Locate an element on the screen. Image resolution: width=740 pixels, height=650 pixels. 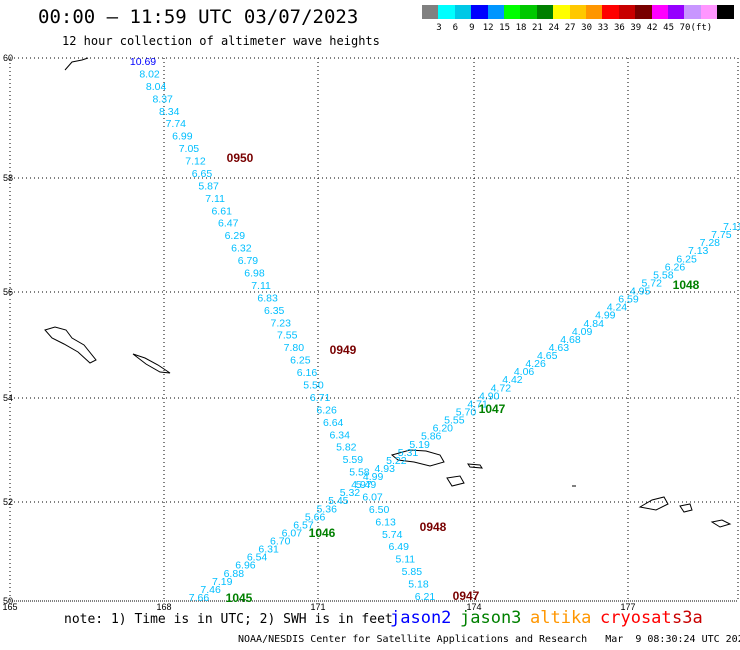
swh-value-ascending: 7.19 is located at coordinates (222, 582).